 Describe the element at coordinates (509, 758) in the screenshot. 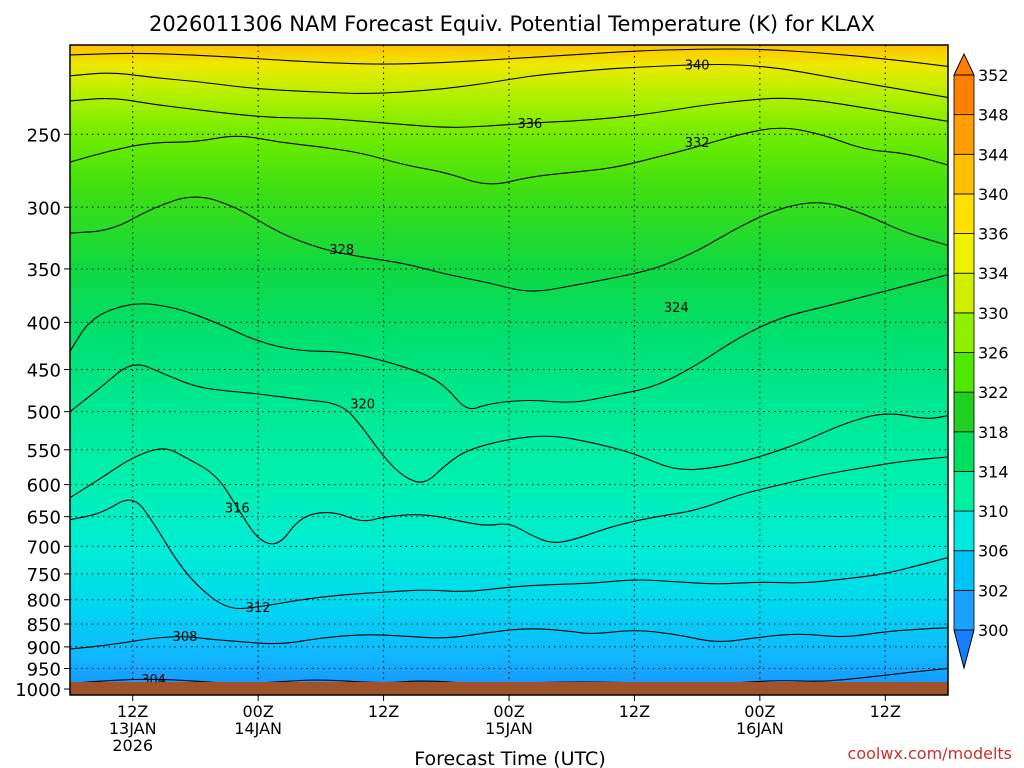

I see `x-axis-label: Forecast Time (UTC)` at that location.